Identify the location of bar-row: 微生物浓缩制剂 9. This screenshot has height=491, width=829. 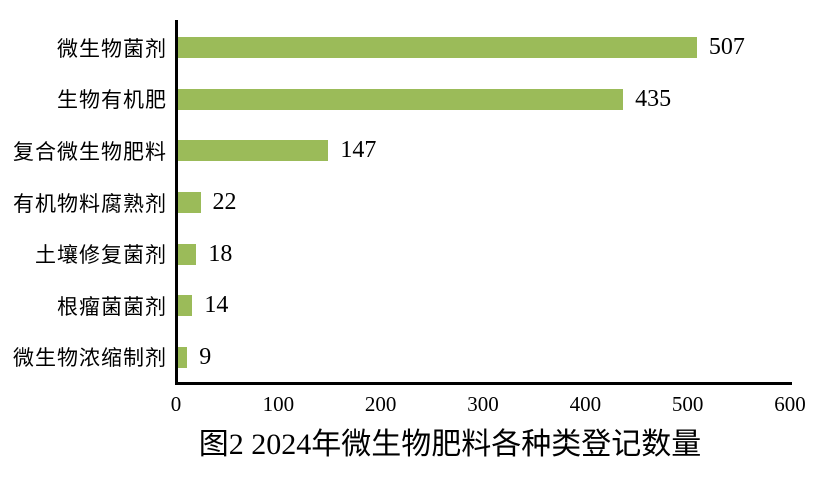
(414, 357).